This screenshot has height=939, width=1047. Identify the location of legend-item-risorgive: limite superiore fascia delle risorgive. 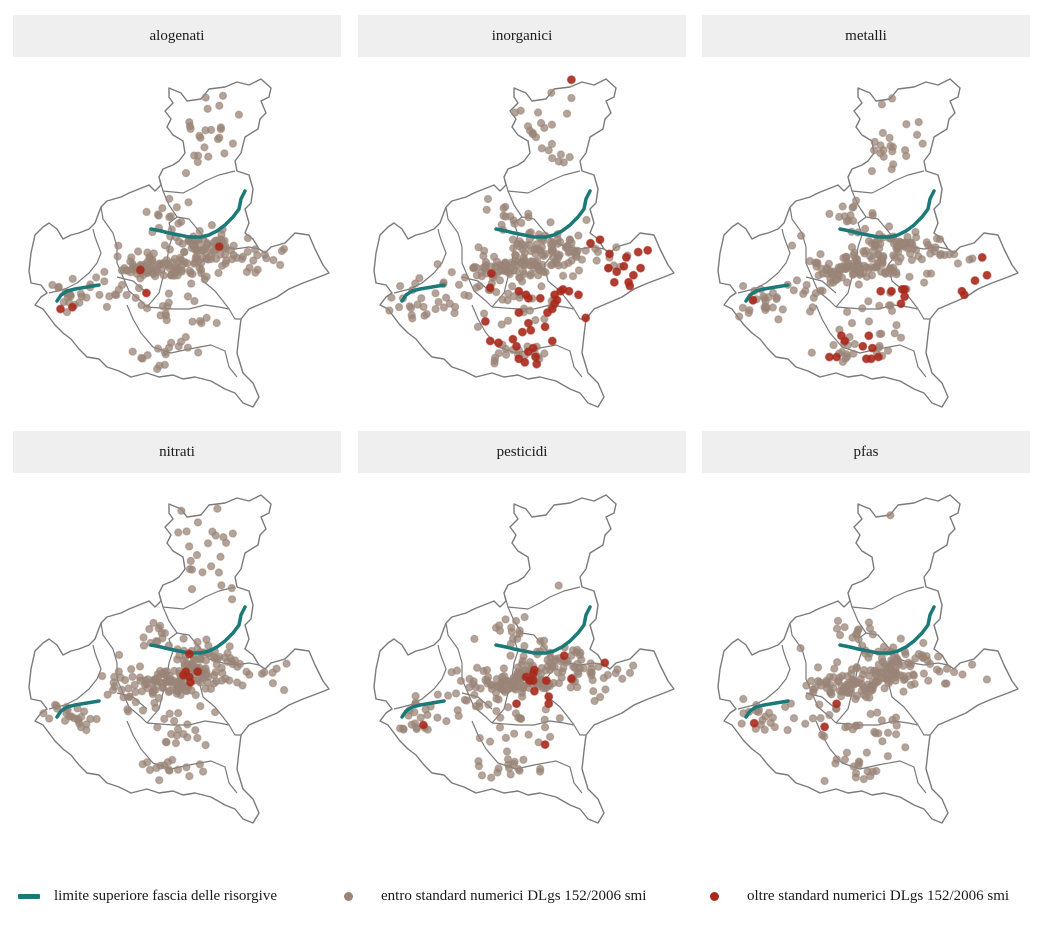
(147, 896).